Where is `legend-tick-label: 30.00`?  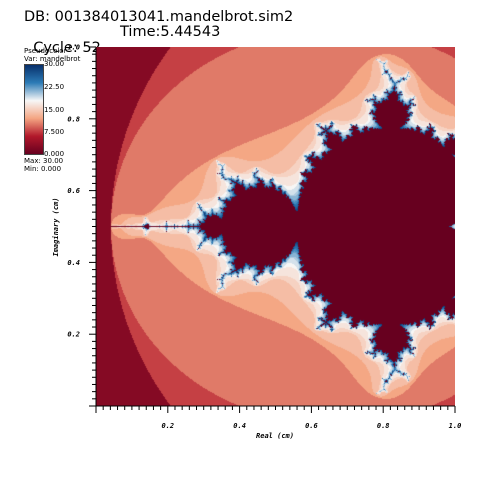
legend-tick-label: 30.00 is located at coordinates (54, 64).